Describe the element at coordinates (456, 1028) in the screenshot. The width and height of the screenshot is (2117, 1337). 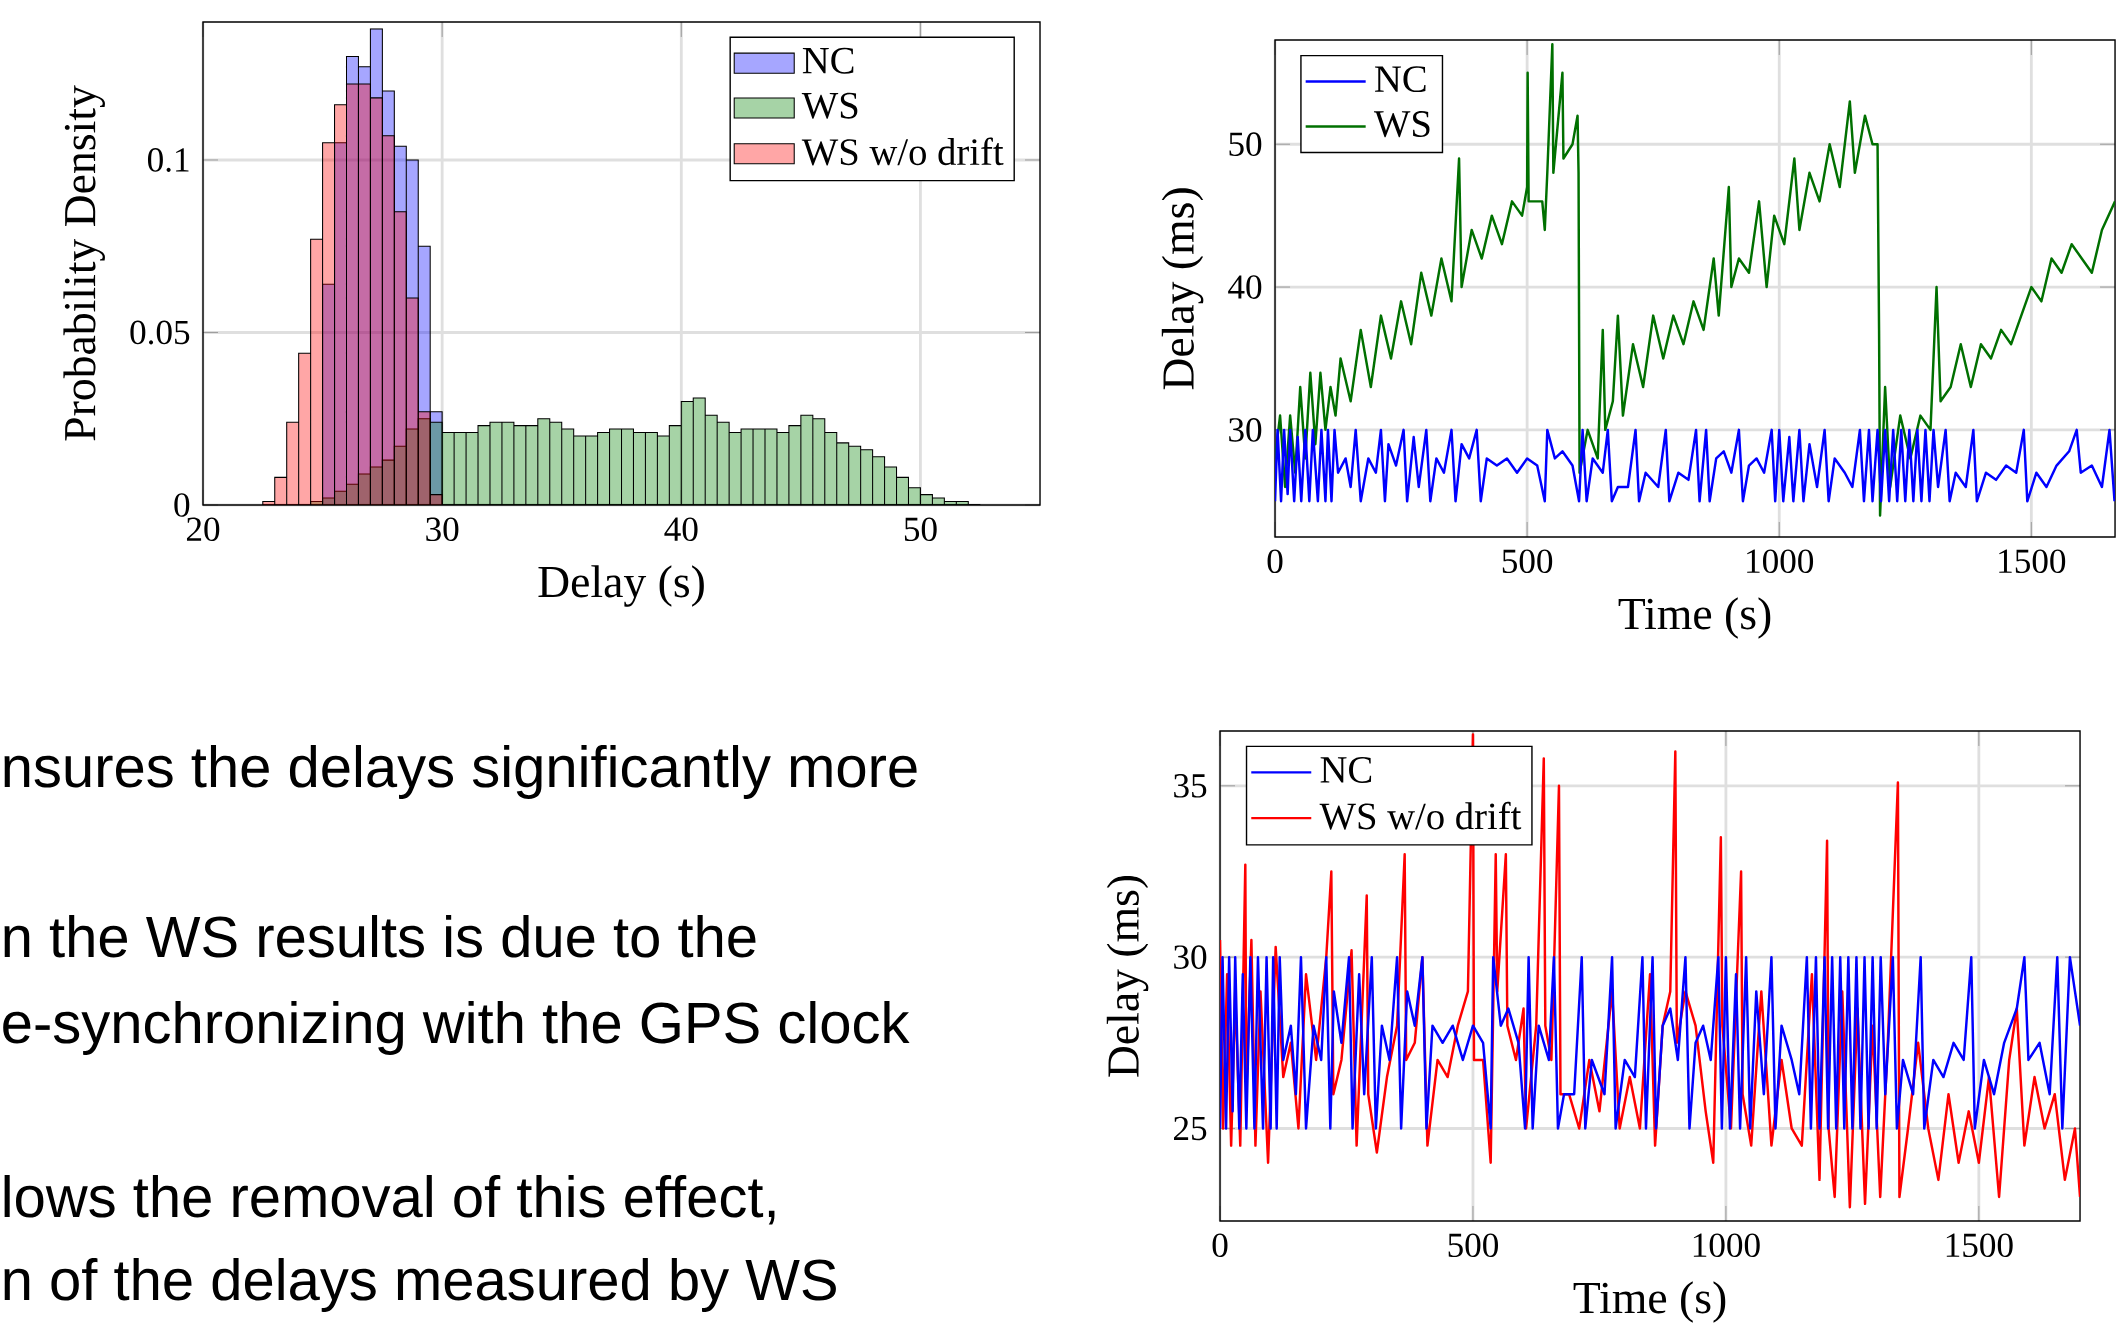
I see `text: e-synchronizing with the GPS clock` at that location.